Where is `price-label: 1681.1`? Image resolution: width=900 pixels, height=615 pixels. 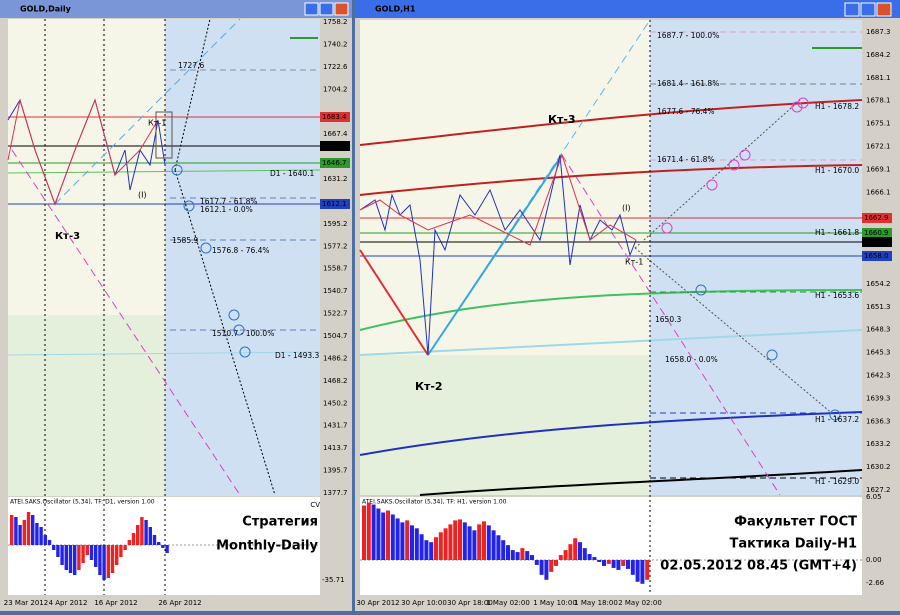 price-label: 1681.1 is located at coordinates (878, 78).